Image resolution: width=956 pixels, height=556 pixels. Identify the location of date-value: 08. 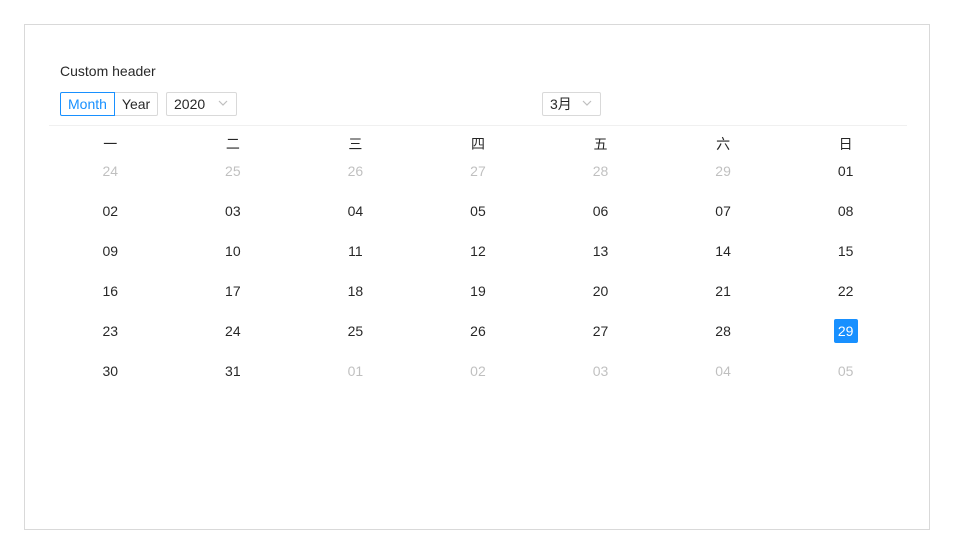
(845, 211).